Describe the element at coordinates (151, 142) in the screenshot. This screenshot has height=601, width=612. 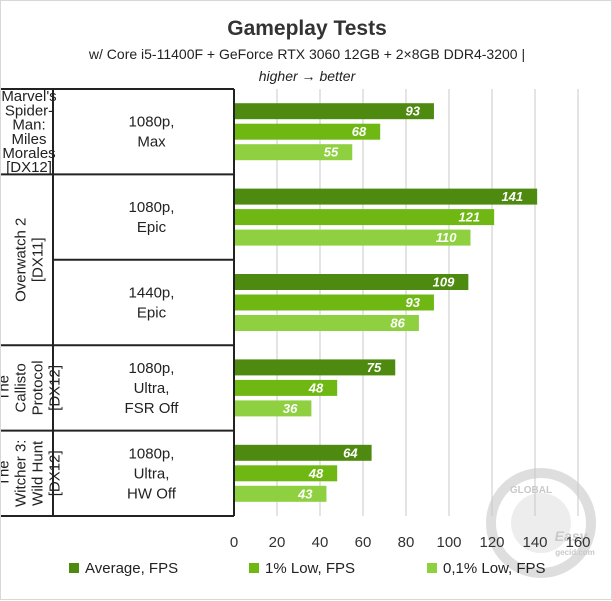
I see `setting-label-line: Max` at that location.